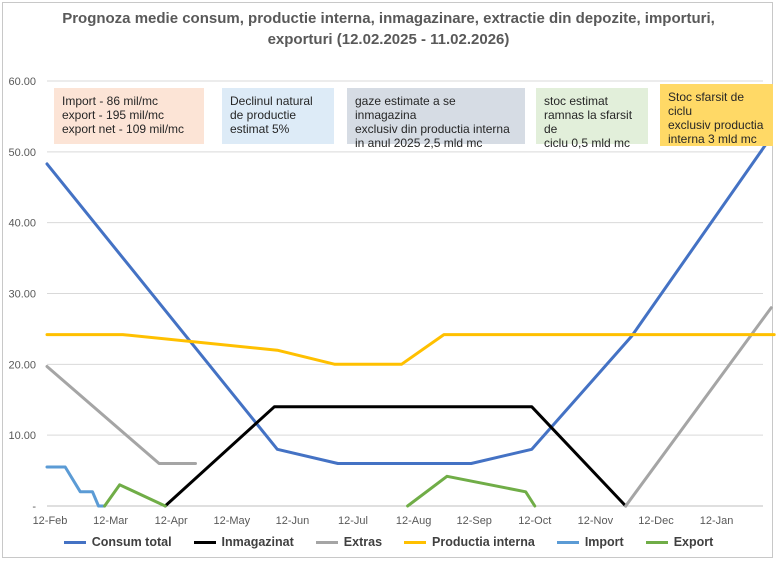 Image resolution: width=777 pixels, height=562 pixels. What do you see at coordinates (588, 122) in the screenshot?
I see `annotation-line: ramnas la sfarsit de` at bounding box center [588, 122].